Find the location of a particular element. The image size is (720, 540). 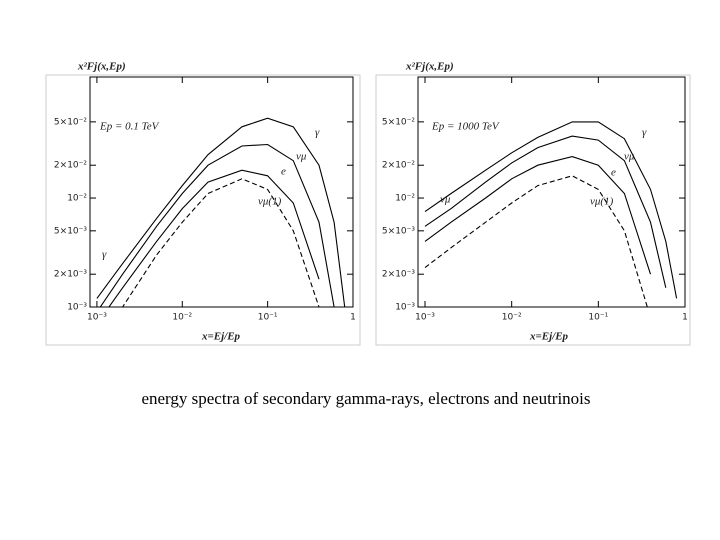

annotation: Ep = 0.1 TeV is located at coordinates (129, 127).